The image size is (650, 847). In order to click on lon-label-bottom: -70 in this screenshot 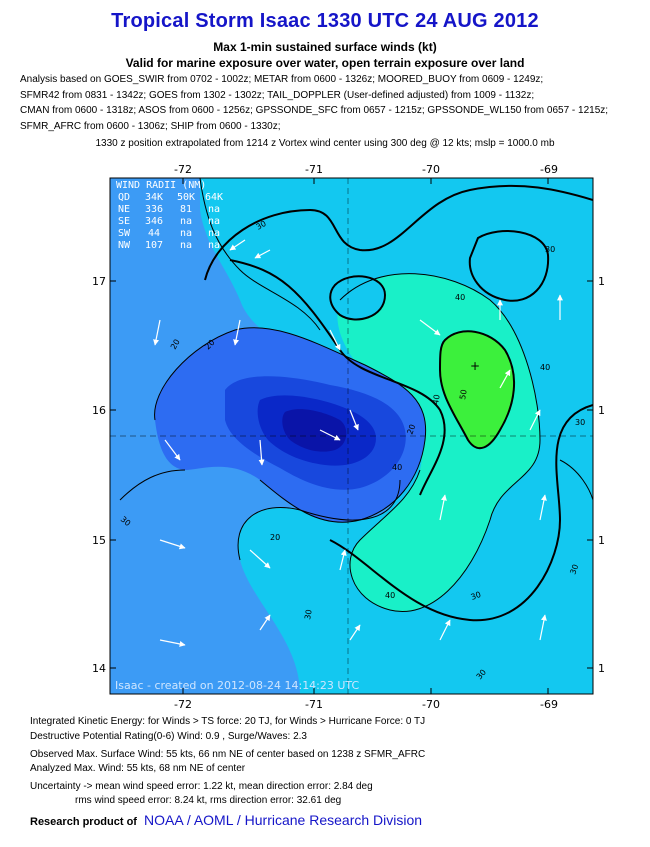, I will do `click(431, 703)`.